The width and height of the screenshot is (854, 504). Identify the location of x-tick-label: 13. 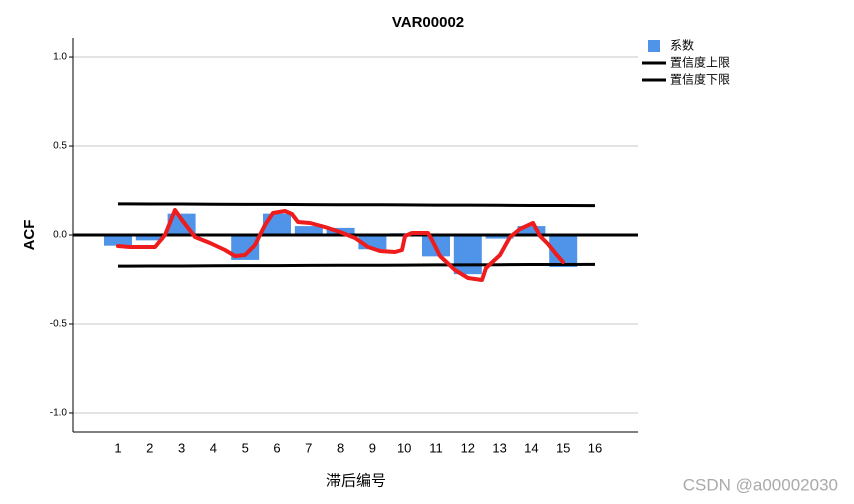
(499, 447).